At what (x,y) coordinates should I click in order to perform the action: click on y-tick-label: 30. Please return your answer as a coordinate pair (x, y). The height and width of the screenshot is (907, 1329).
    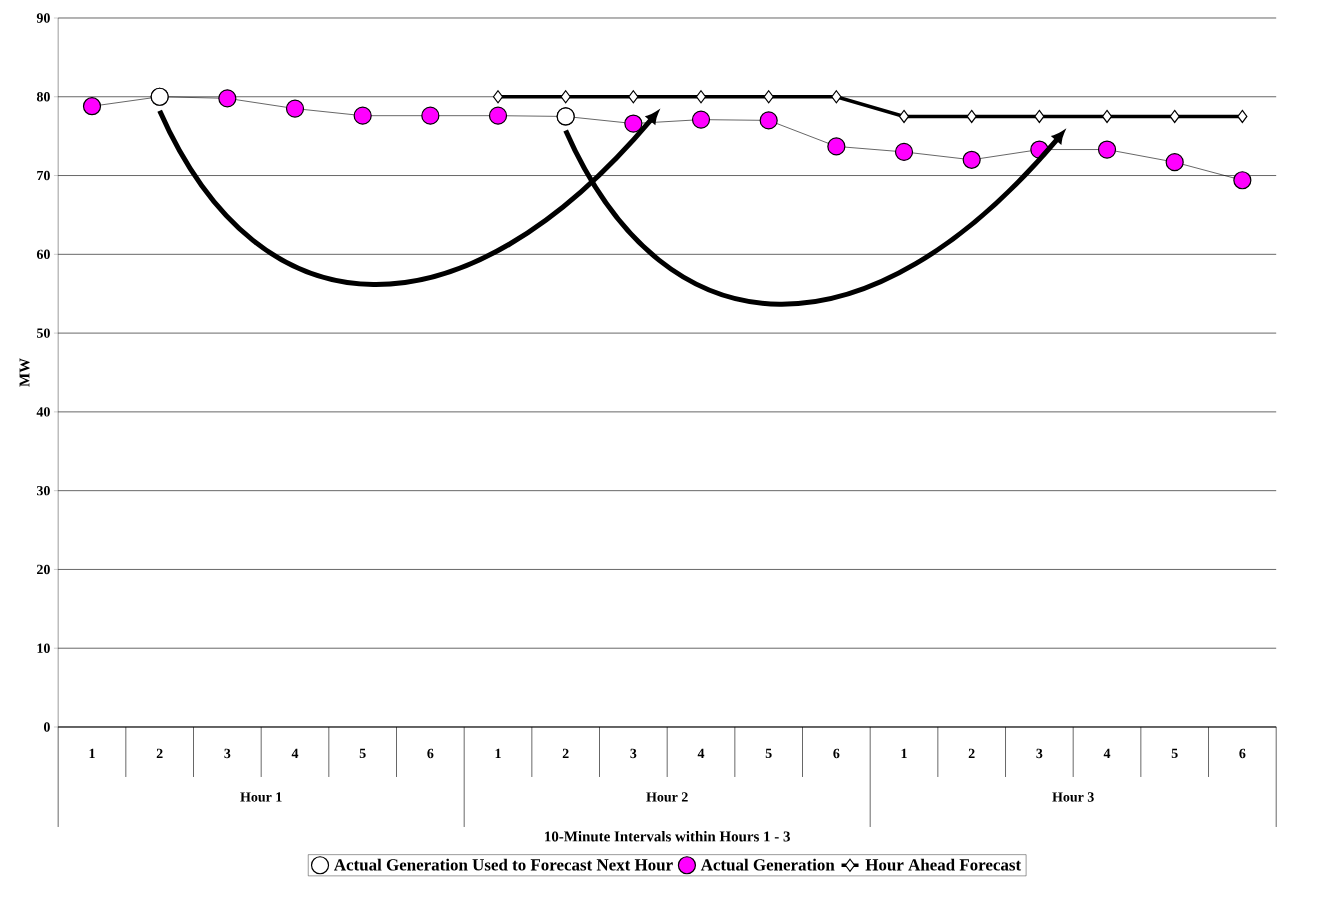
    Looking at the image, I should click on (43, 490).